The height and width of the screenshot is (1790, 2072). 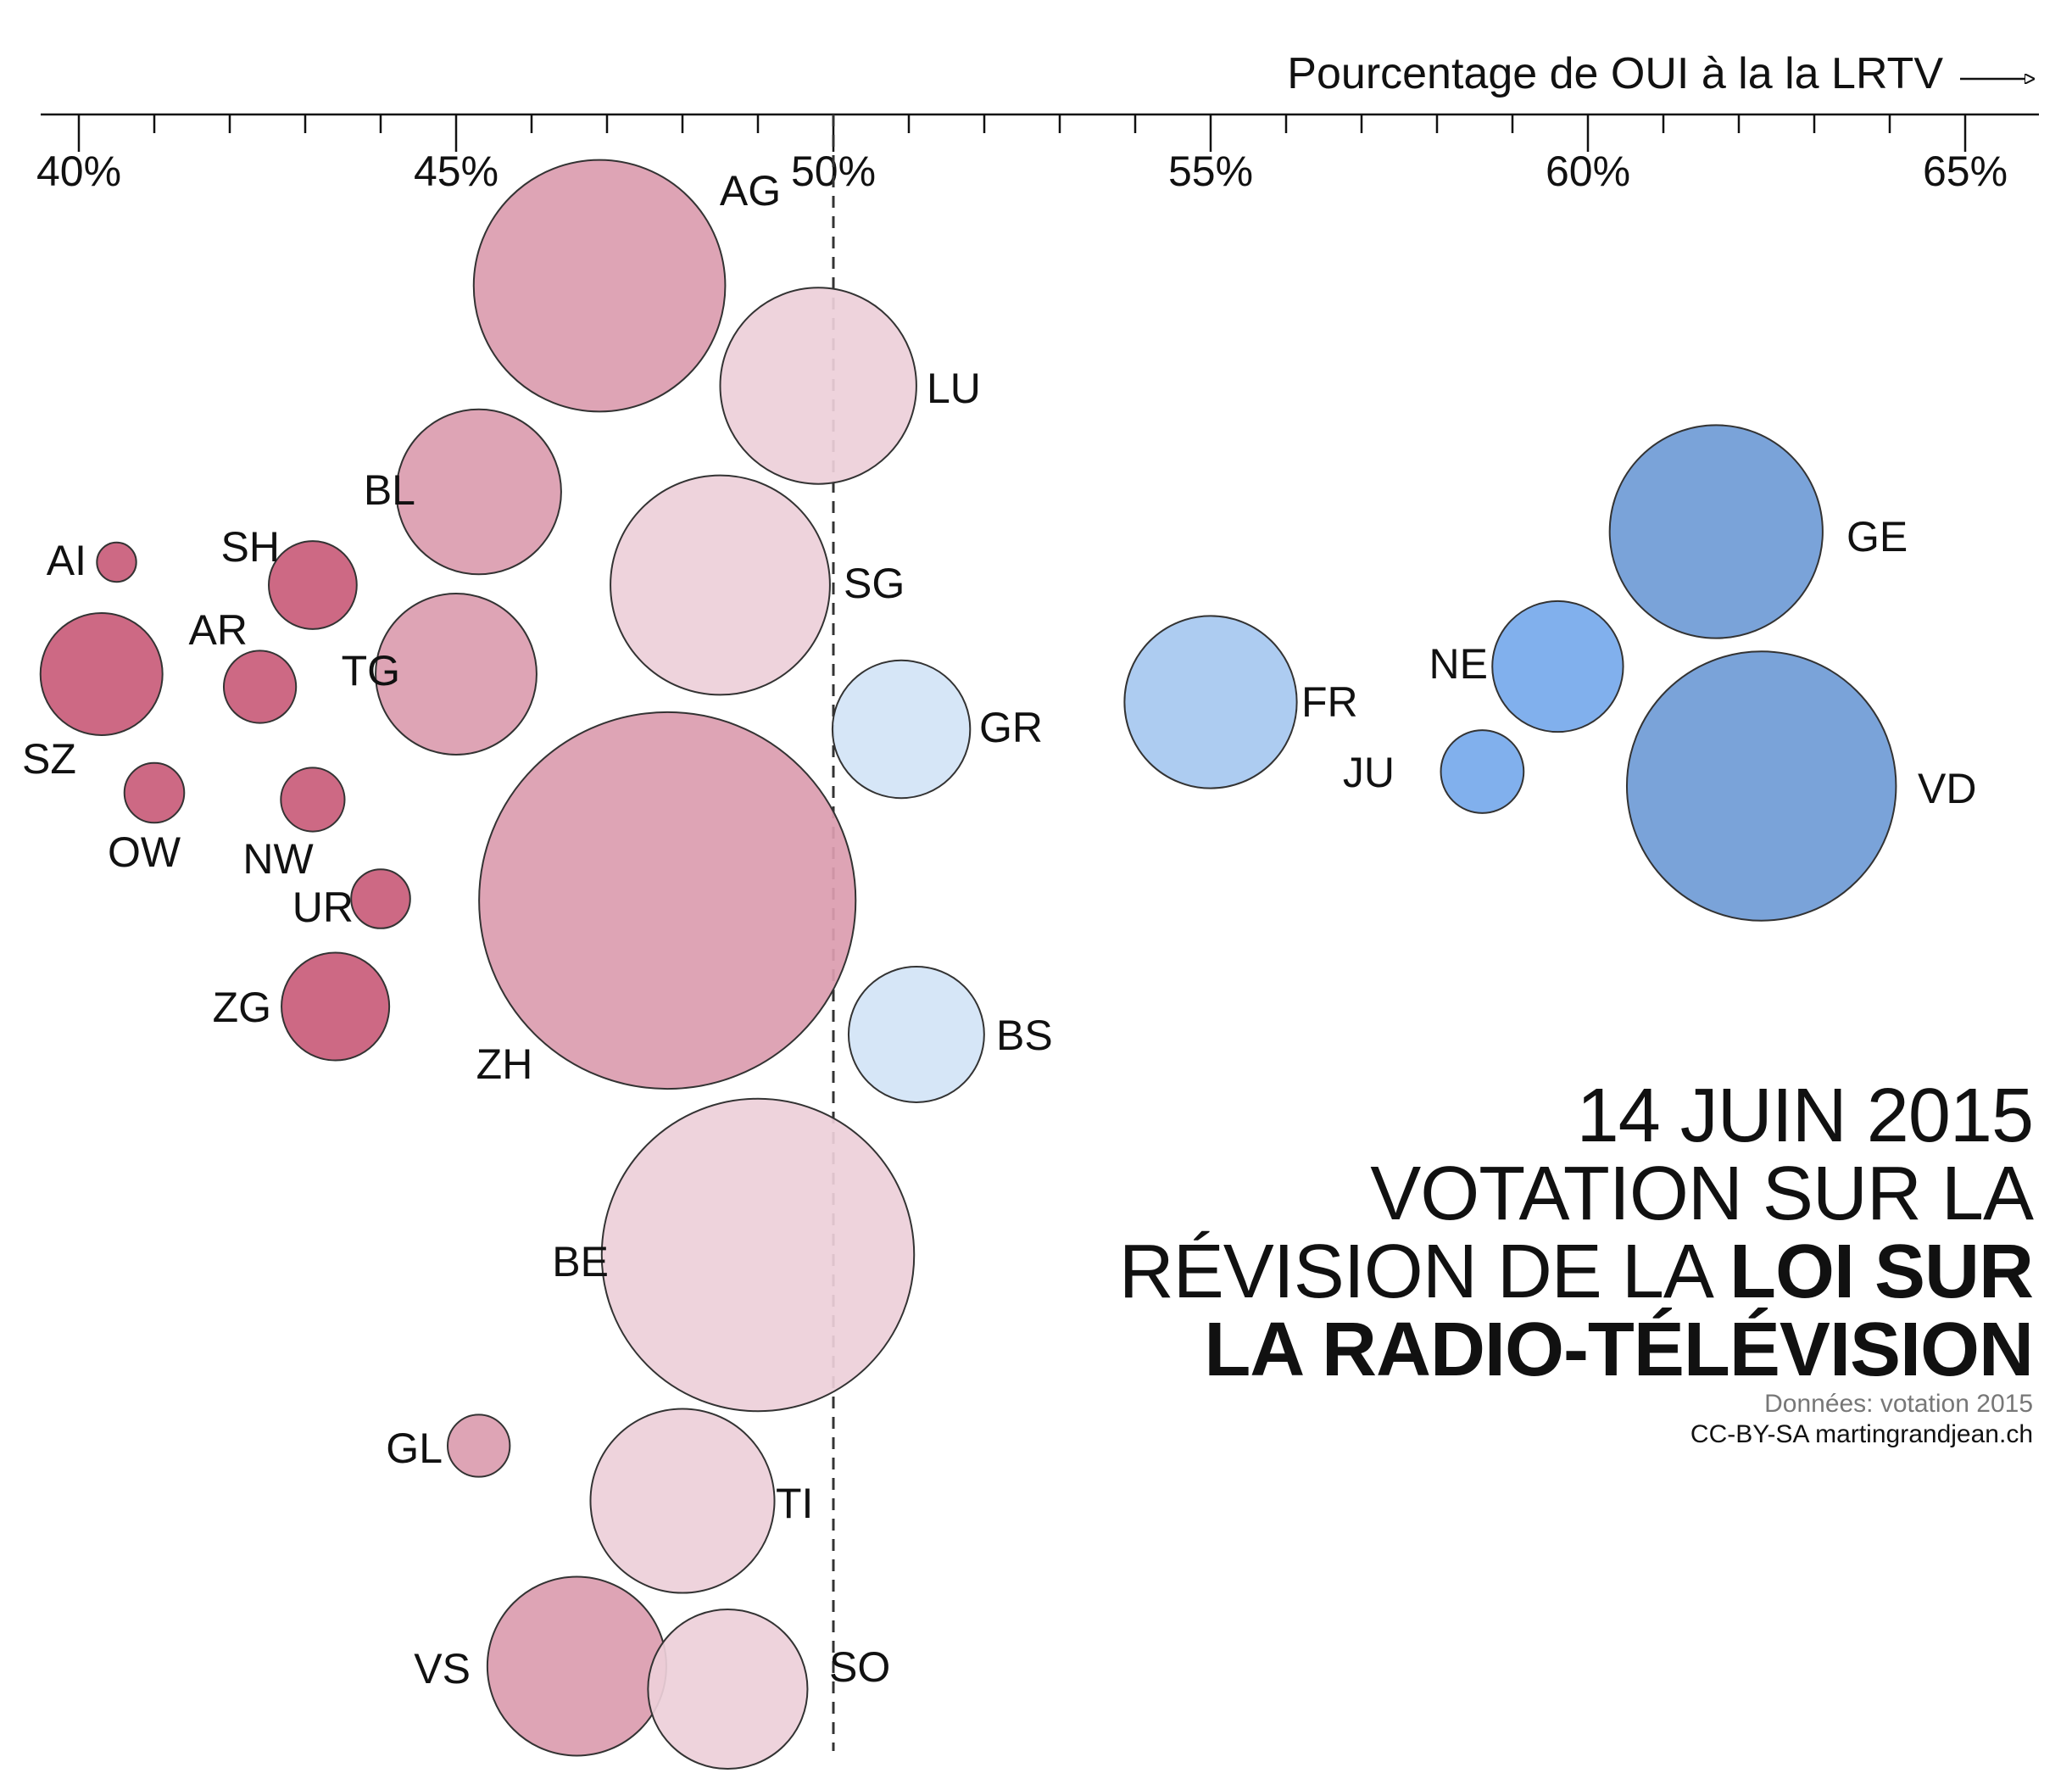 I want to click on data-source-note: Données: votation 2015, so click(x=1898, y=1404).